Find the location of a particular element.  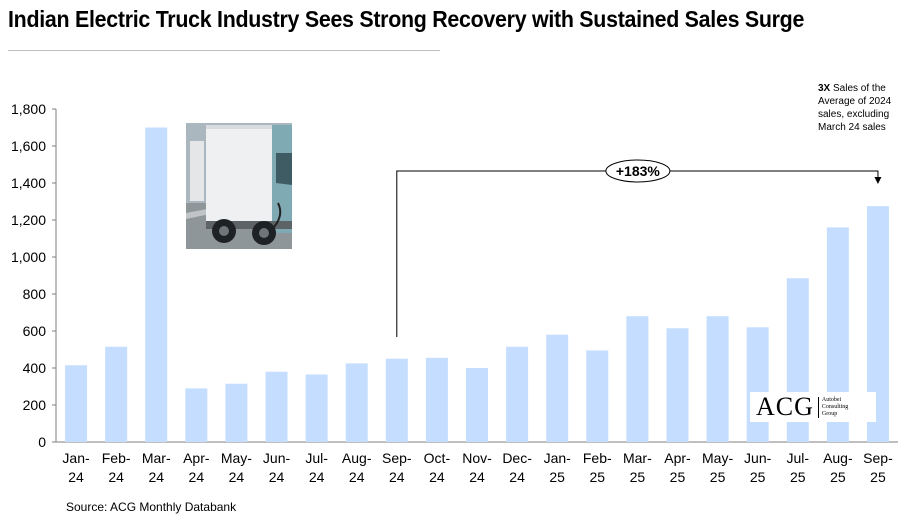

x-tick-label: Dec- is located at coordinates (517, 458).